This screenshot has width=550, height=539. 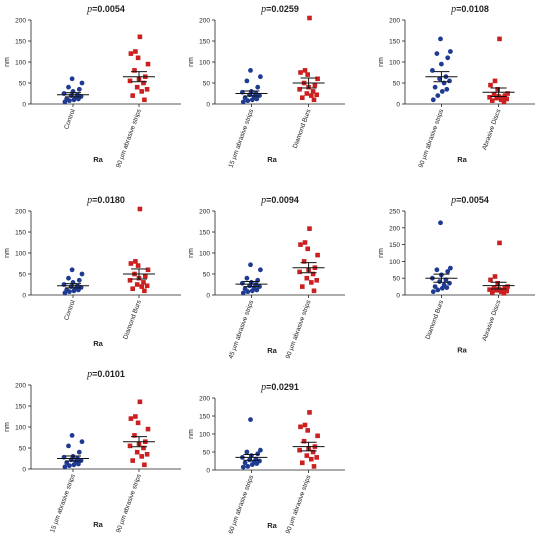 I want to click on p-value: =0.0259, so click(x=282, y=9).